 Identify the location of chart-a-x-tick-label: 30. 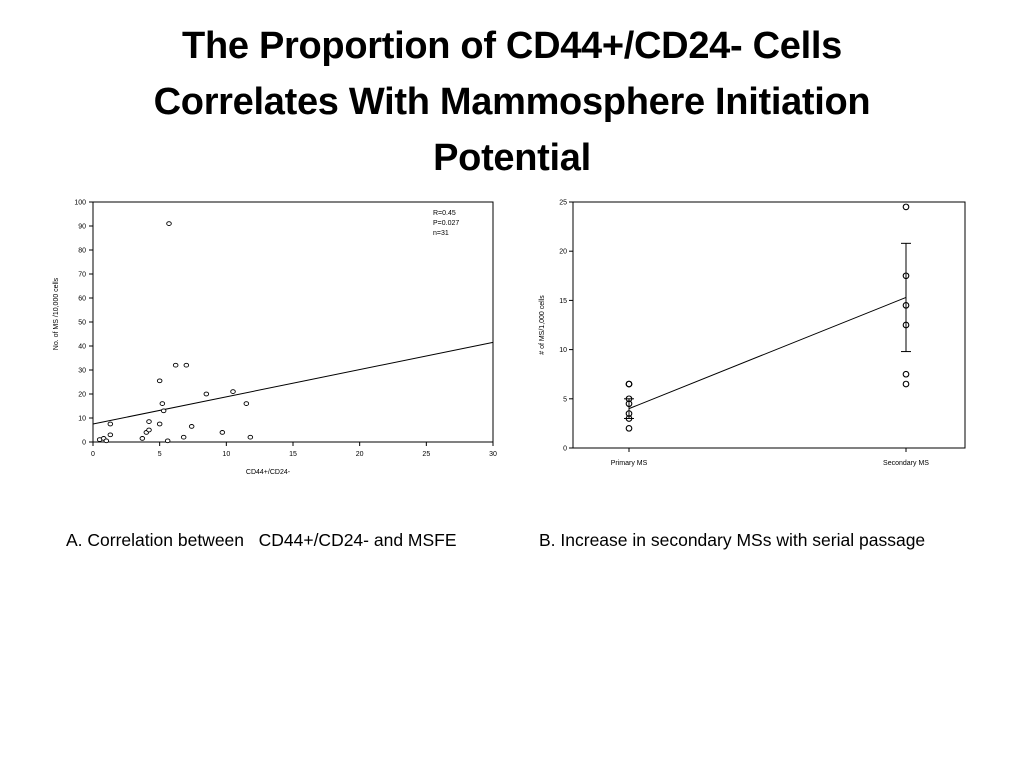
(493, 454).